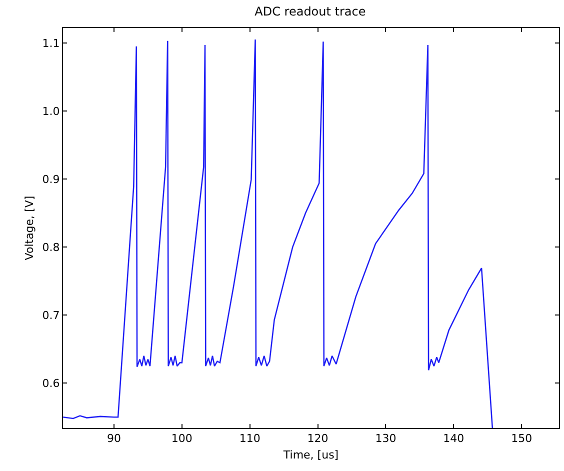 This screenshot has height=471, width=564. I want to click on chart-title: ADC readout trace, so click(310, 11).